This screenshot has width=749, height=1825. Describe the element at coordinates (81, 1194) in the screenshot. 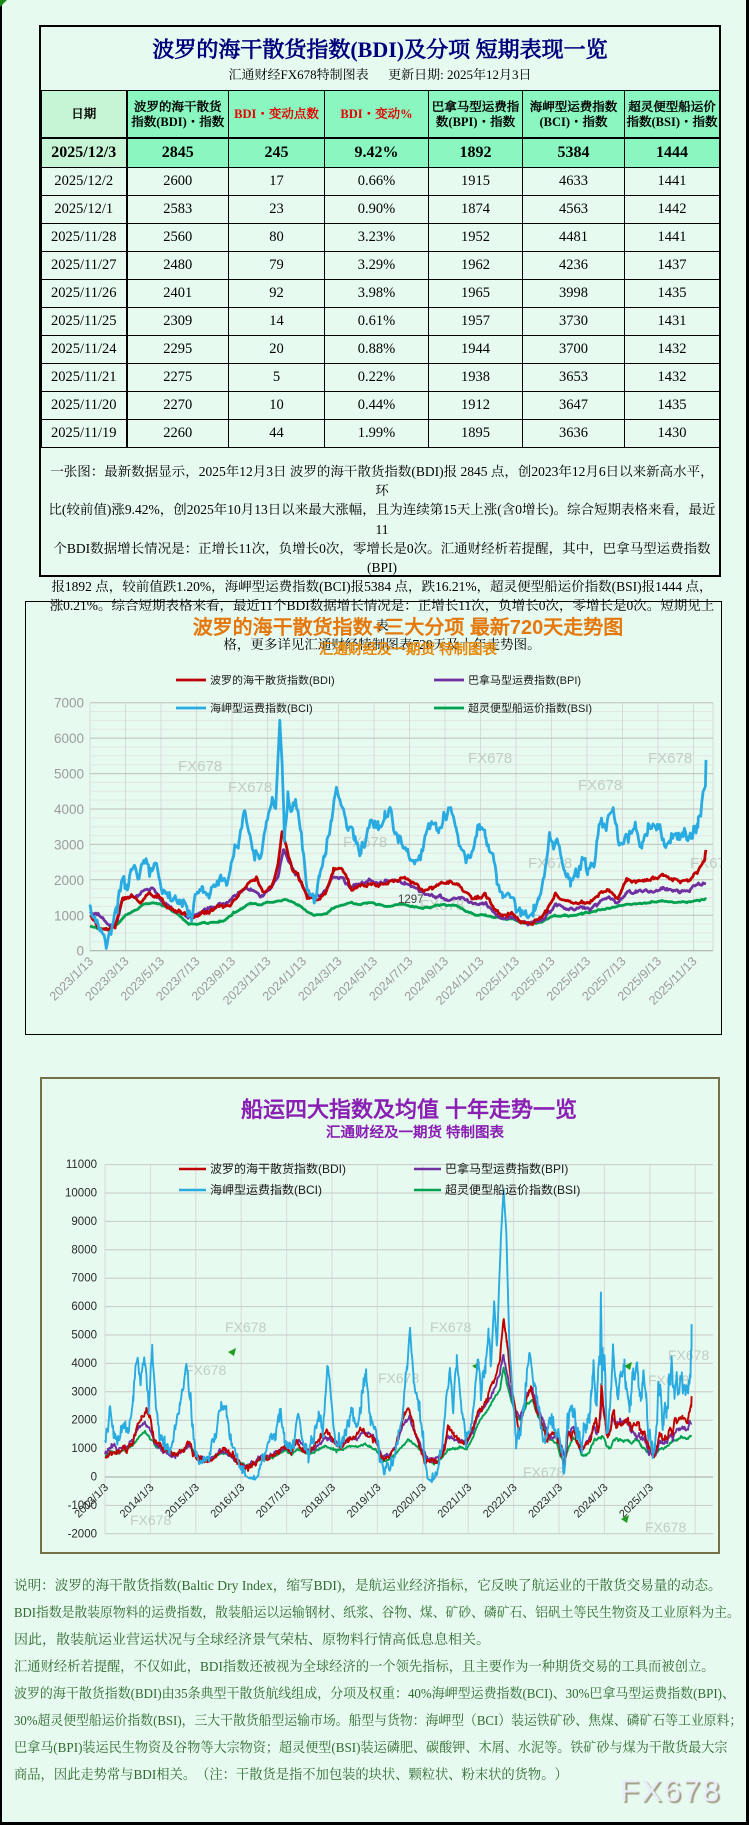

I see `svg-text: 10000` at that location.